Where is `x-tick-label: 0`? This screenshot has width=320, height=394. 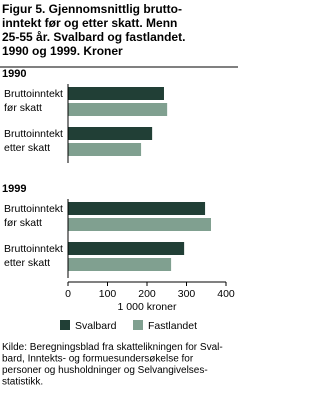
x-tick-label: 0 is located at coordinates (68, 294).